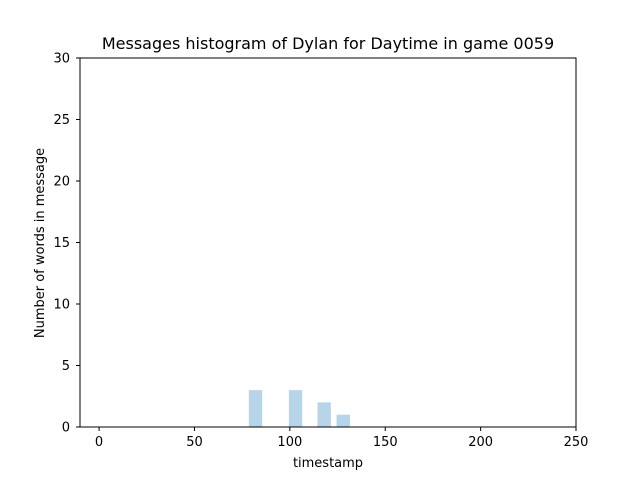 Image resolution: width=640 pixels, height=480 pixels. What do you see at coordinates (328, 463) in the screenshot?
I see `x-axis-label: timestamp` at bounding box center [328, 463].